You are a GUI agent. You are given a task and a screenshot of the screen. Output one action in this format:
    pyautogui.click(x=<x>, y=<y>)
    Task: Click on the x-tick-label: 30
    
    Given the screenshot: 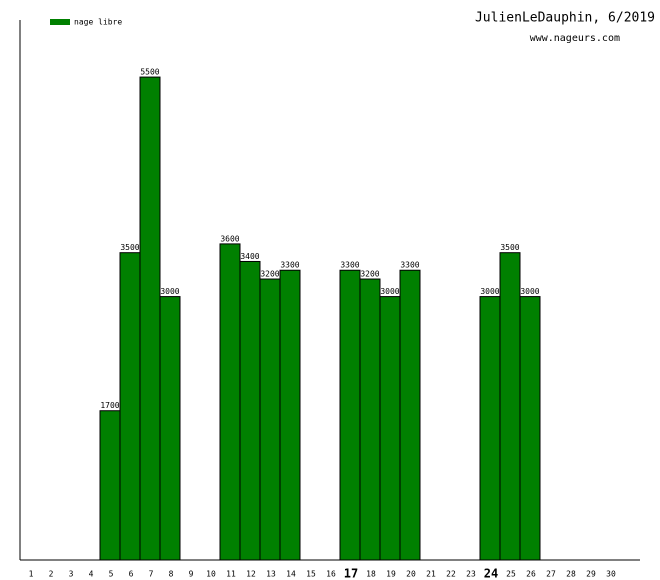 What is the action you would take?
    pyautogui.click(x=611, y=574)
    